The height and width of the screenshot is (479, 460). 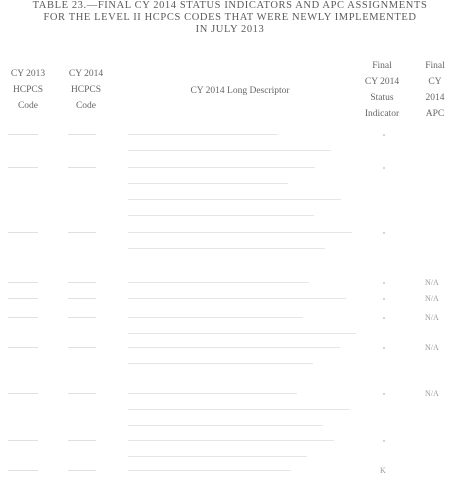 I want to click on header-text: Indicator, so click(x=382, y=114).